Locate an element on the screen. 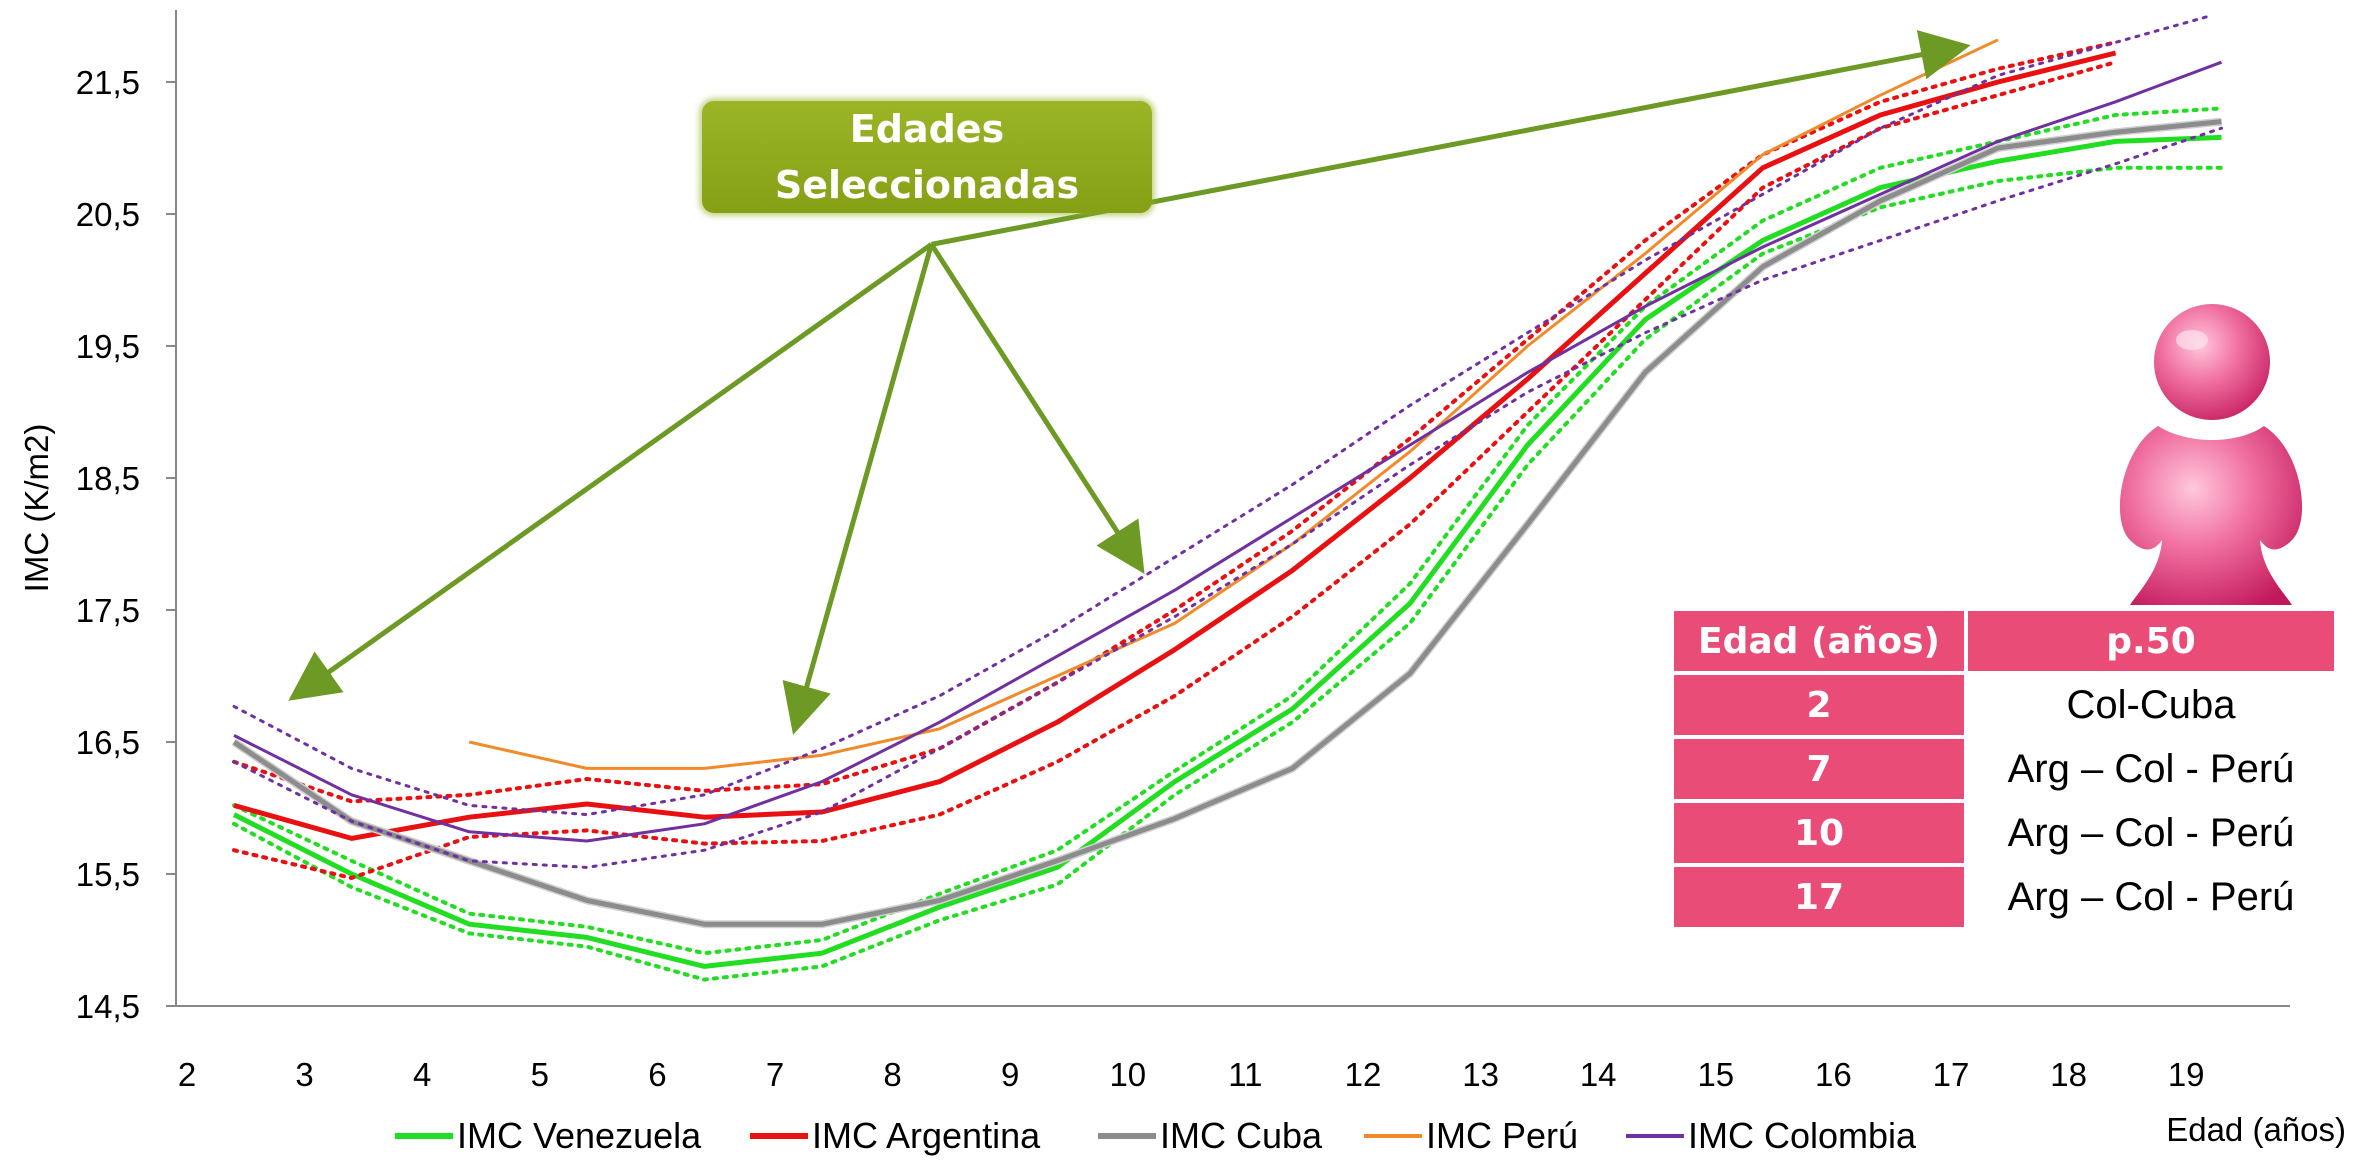 This screenshot has width=2368, height=1168. x-tick-label: 10 is located at coordinates (1127, 1074).